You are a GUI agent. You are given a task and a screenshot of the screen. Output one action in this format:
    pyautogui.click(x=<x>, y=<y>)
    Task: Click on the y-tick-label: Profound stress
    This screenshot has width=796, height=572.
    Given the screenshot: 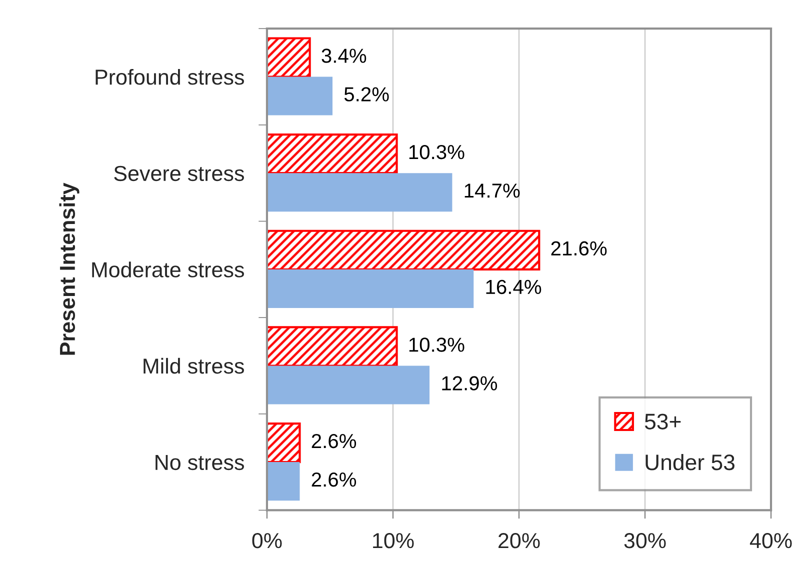 What is the action you would take?
    pyautogui.click(x=170, y=76)
    